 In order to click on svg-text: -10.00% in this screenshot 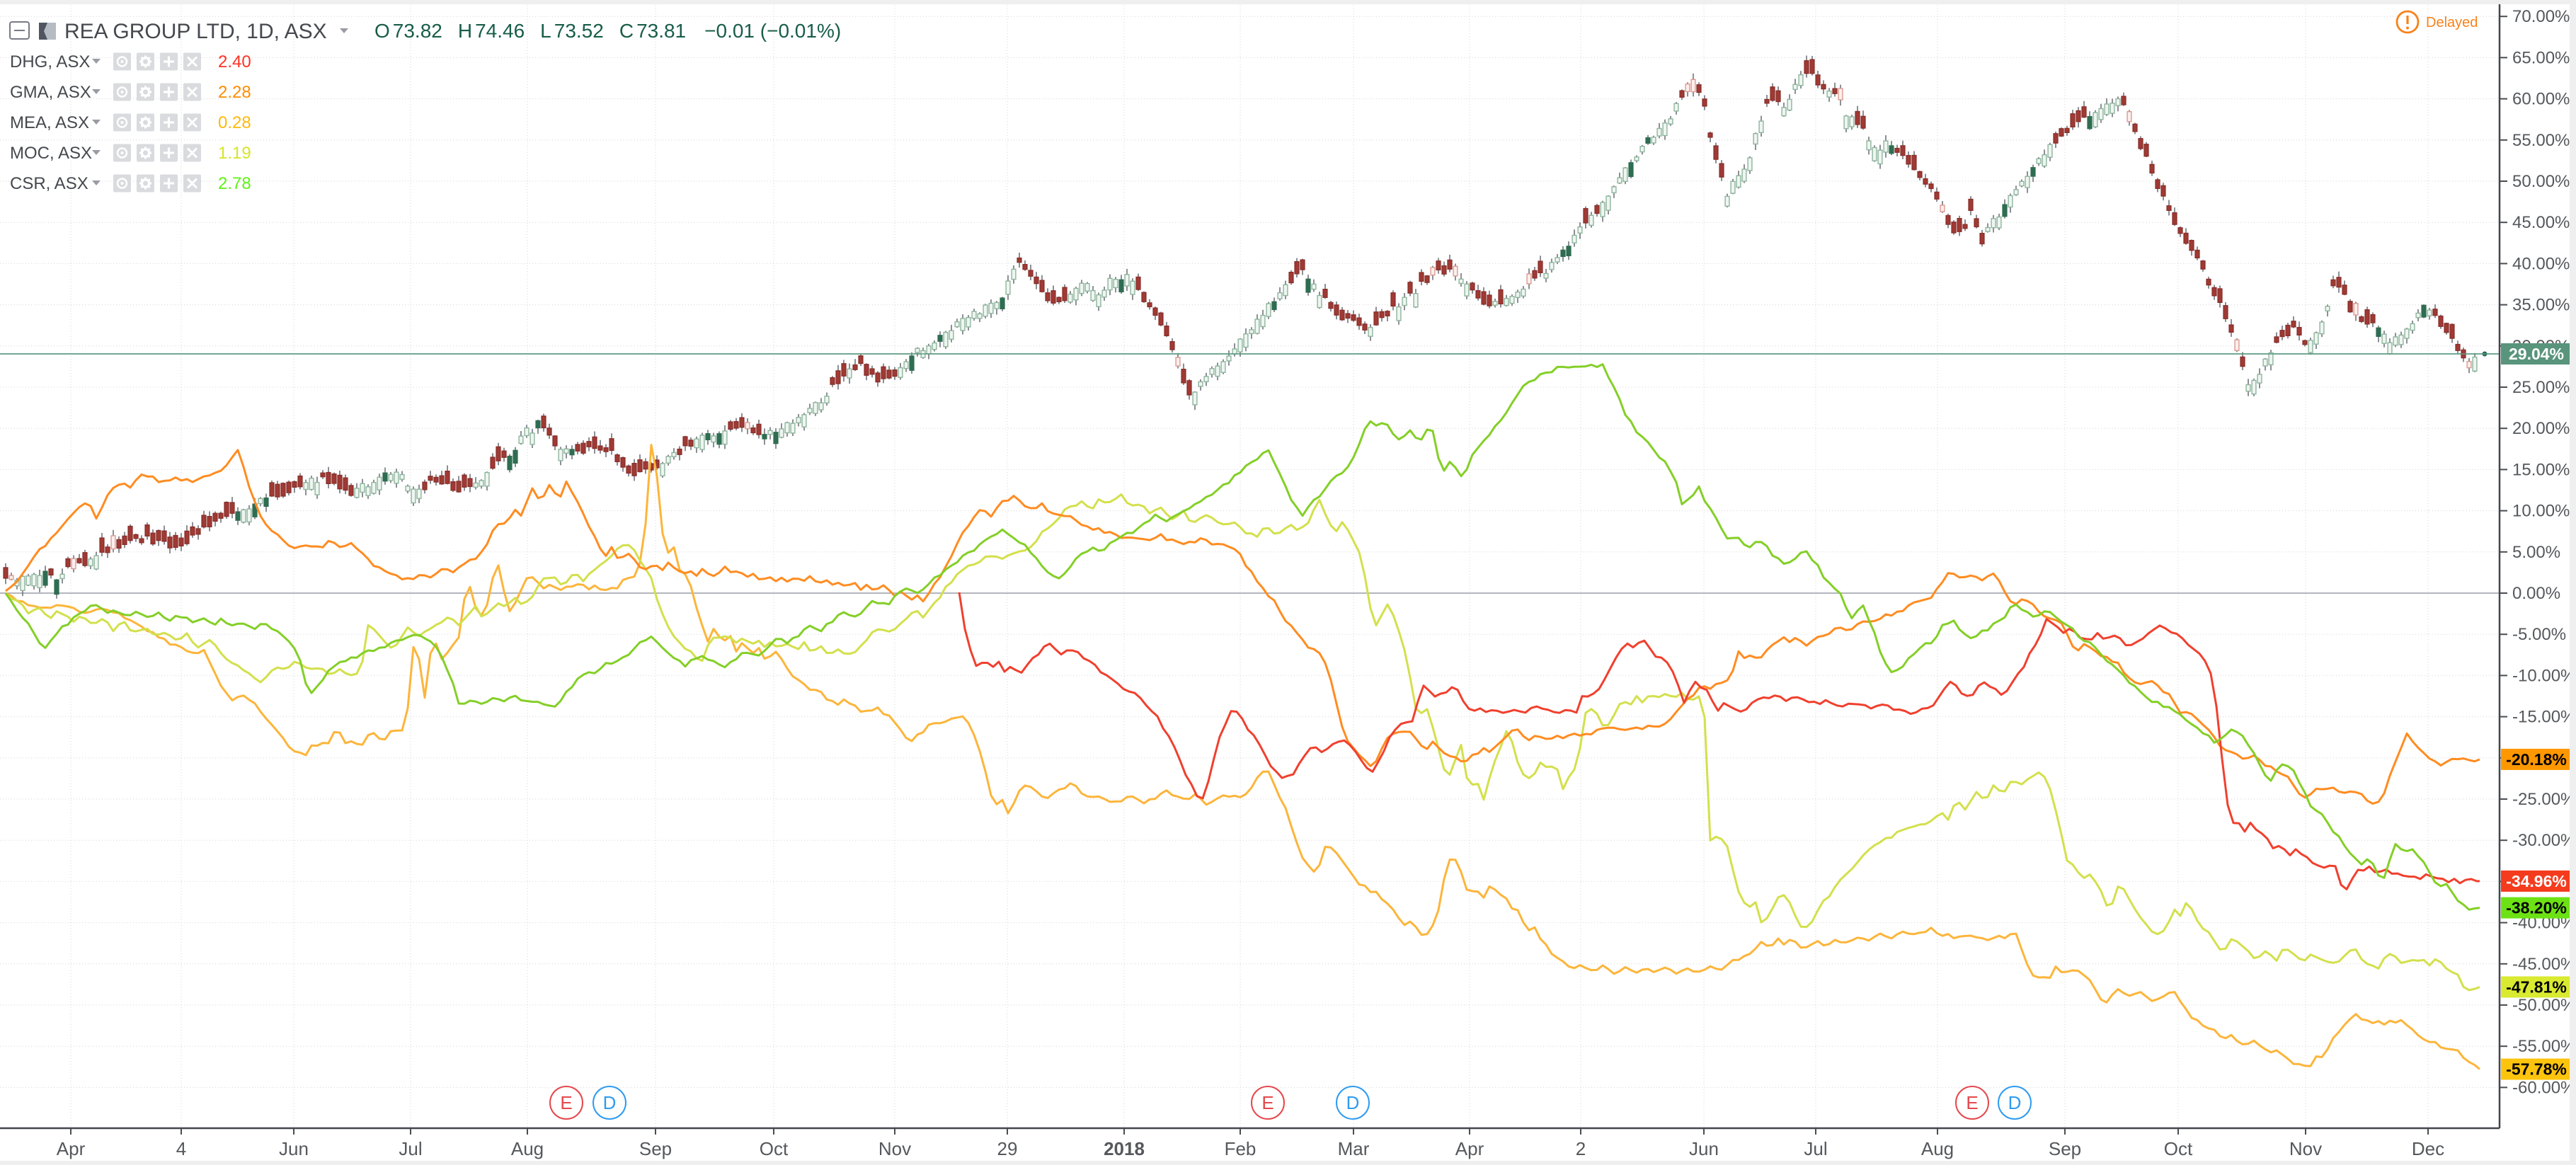, I will do `click(2543, 675)`.